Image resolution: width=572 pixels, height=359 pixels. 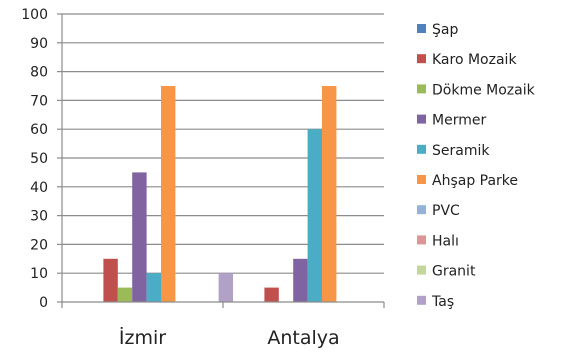 I want to click on bar-Seramik-Antalya, so click(x=314, y=215).